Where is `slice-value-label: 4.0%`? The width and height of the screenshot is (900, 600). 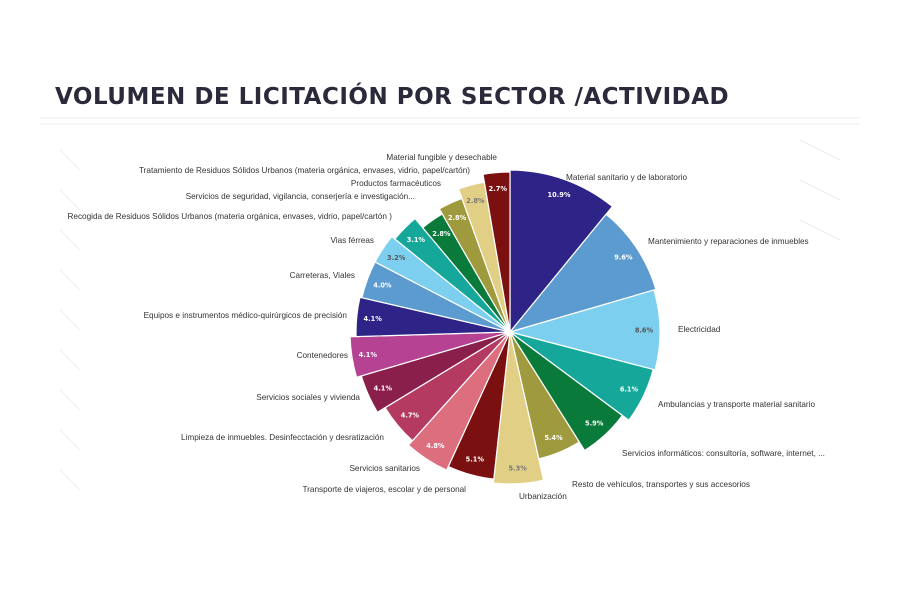 slice-value-label: 4.0% is located at coordinates (382, 286).